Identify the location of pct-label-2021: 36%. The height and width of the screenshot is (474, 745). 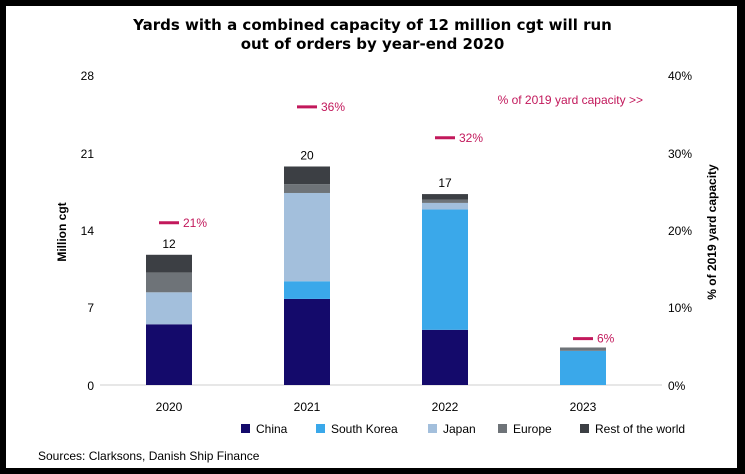
(333, 107).